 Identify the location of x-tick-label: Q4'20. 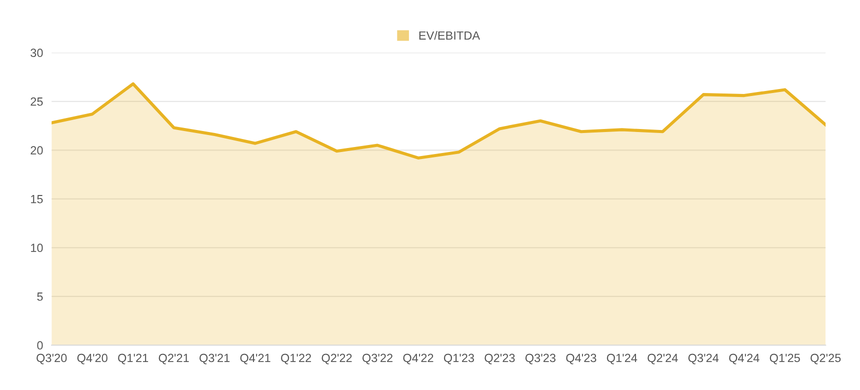
(92, 359).